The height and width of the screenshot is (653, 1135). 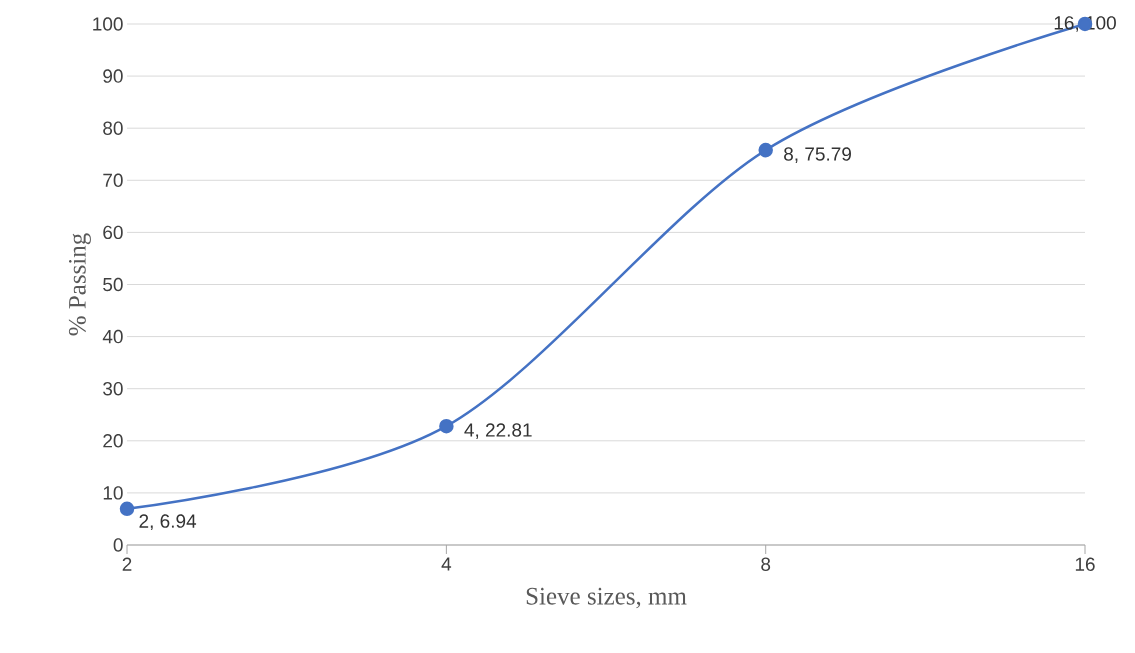 What do you see at coordinates (113, 493) in the screenshot?
I see `y-tick-label: 10` at bounding box center [113, 493].